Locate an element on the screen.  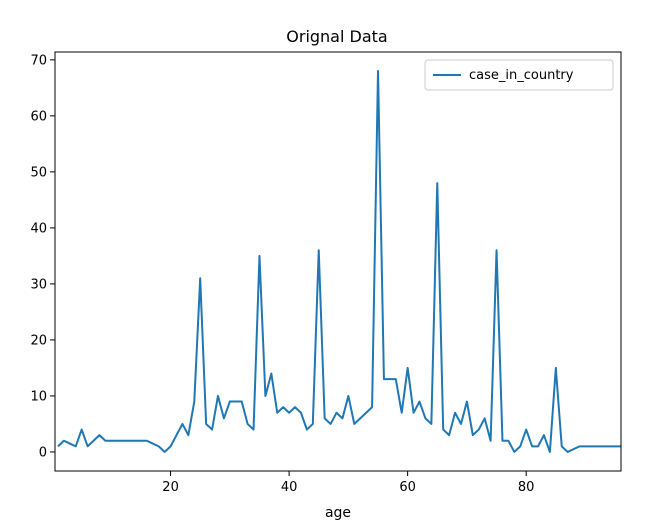
chart-title: Orignal Data is located at coordinates (336, 36).